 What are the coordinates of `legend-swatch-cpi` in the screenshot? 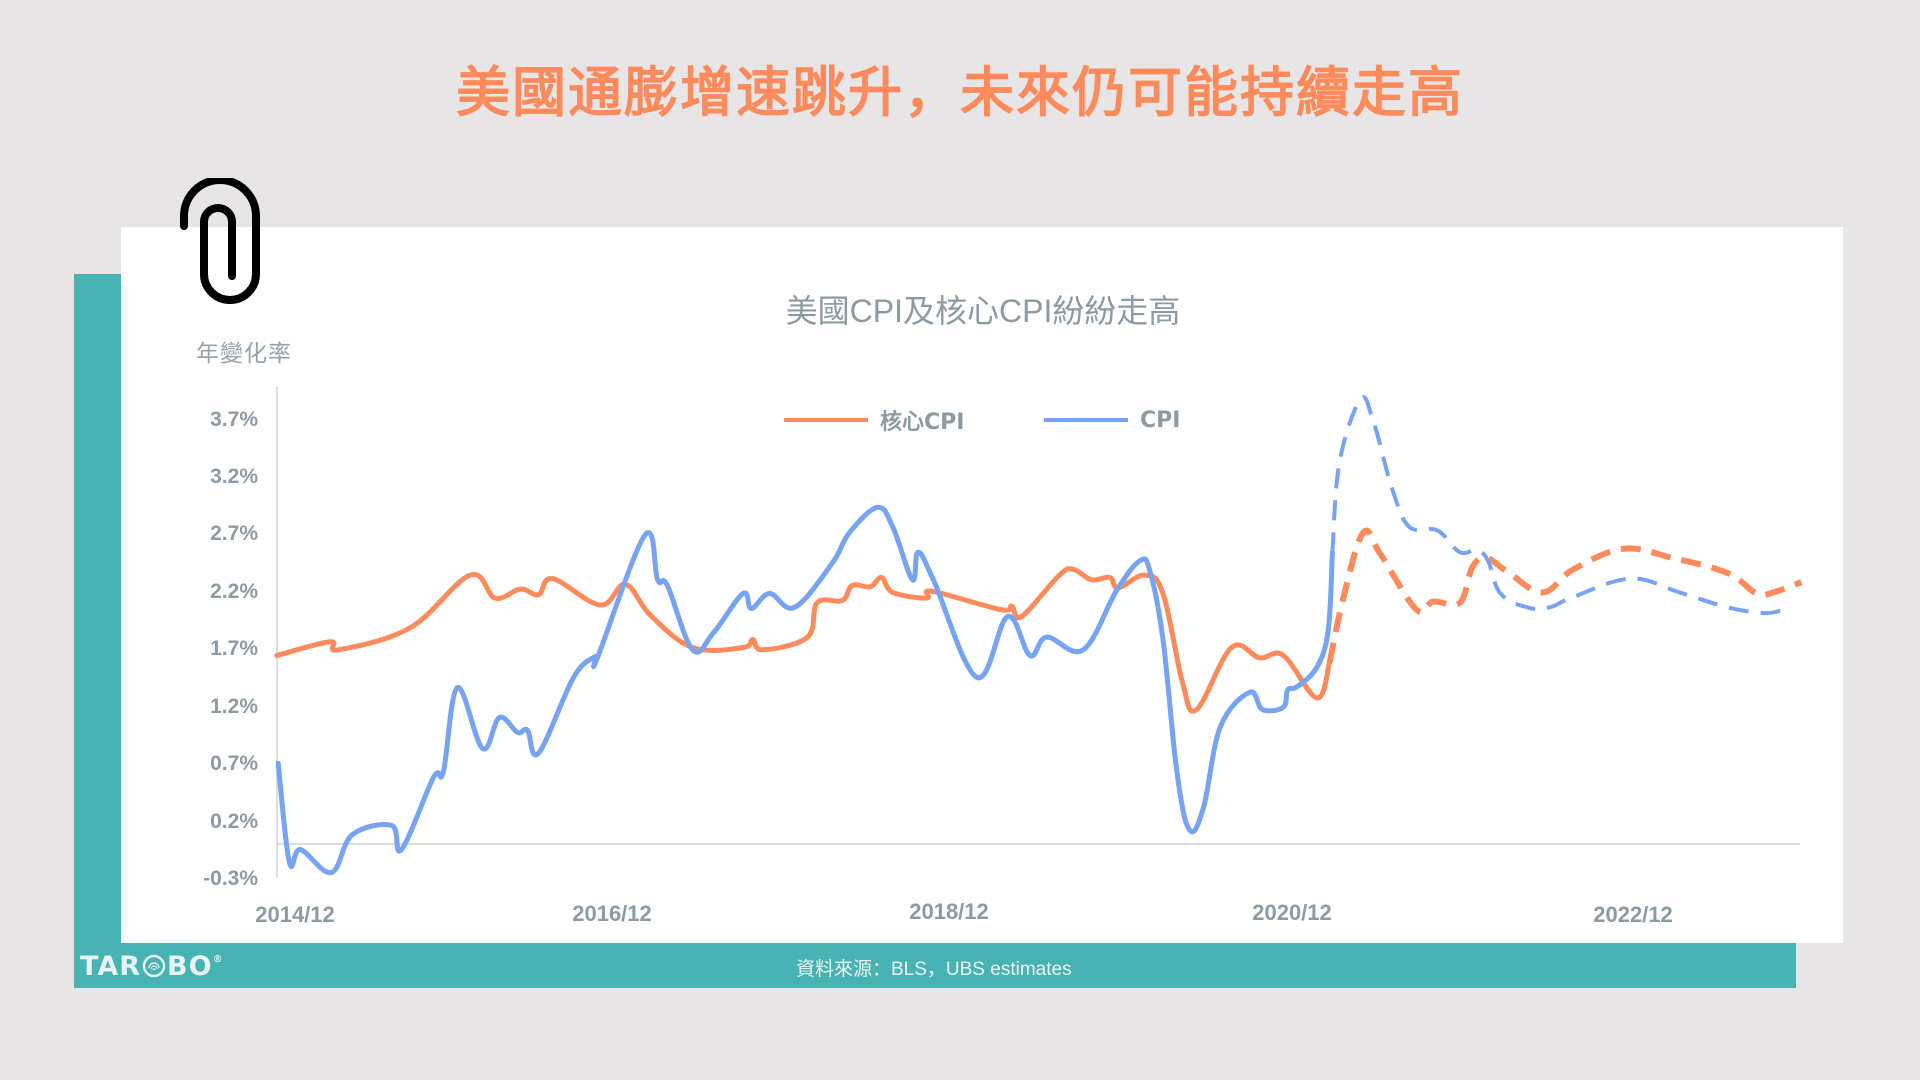 It's located at (1086, 420).